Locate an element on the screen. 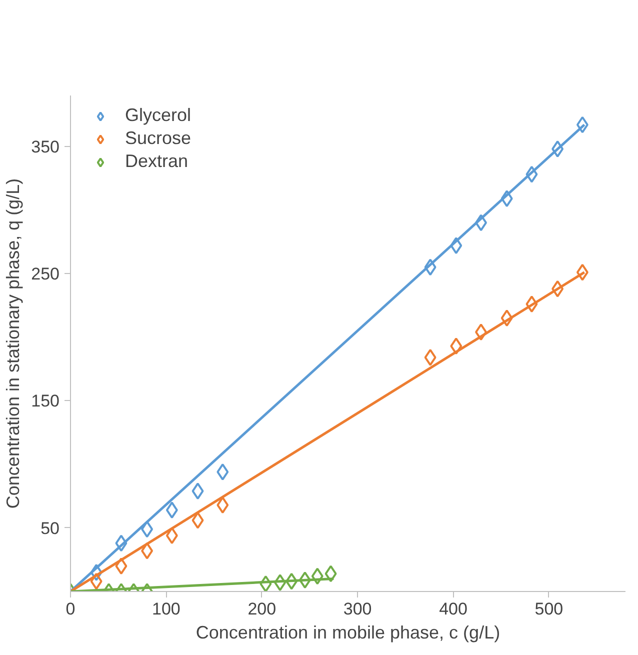  x-tick-label: 100 is located at coordinates (166, 609).